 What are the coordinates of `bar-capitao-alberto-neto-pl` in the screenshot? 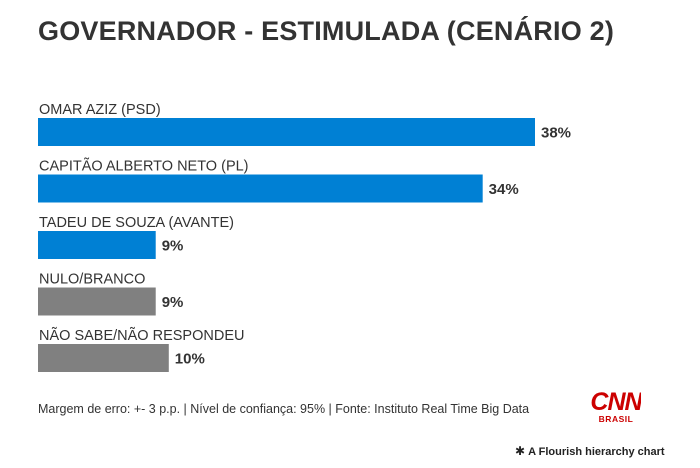 It's located at (260, 188).